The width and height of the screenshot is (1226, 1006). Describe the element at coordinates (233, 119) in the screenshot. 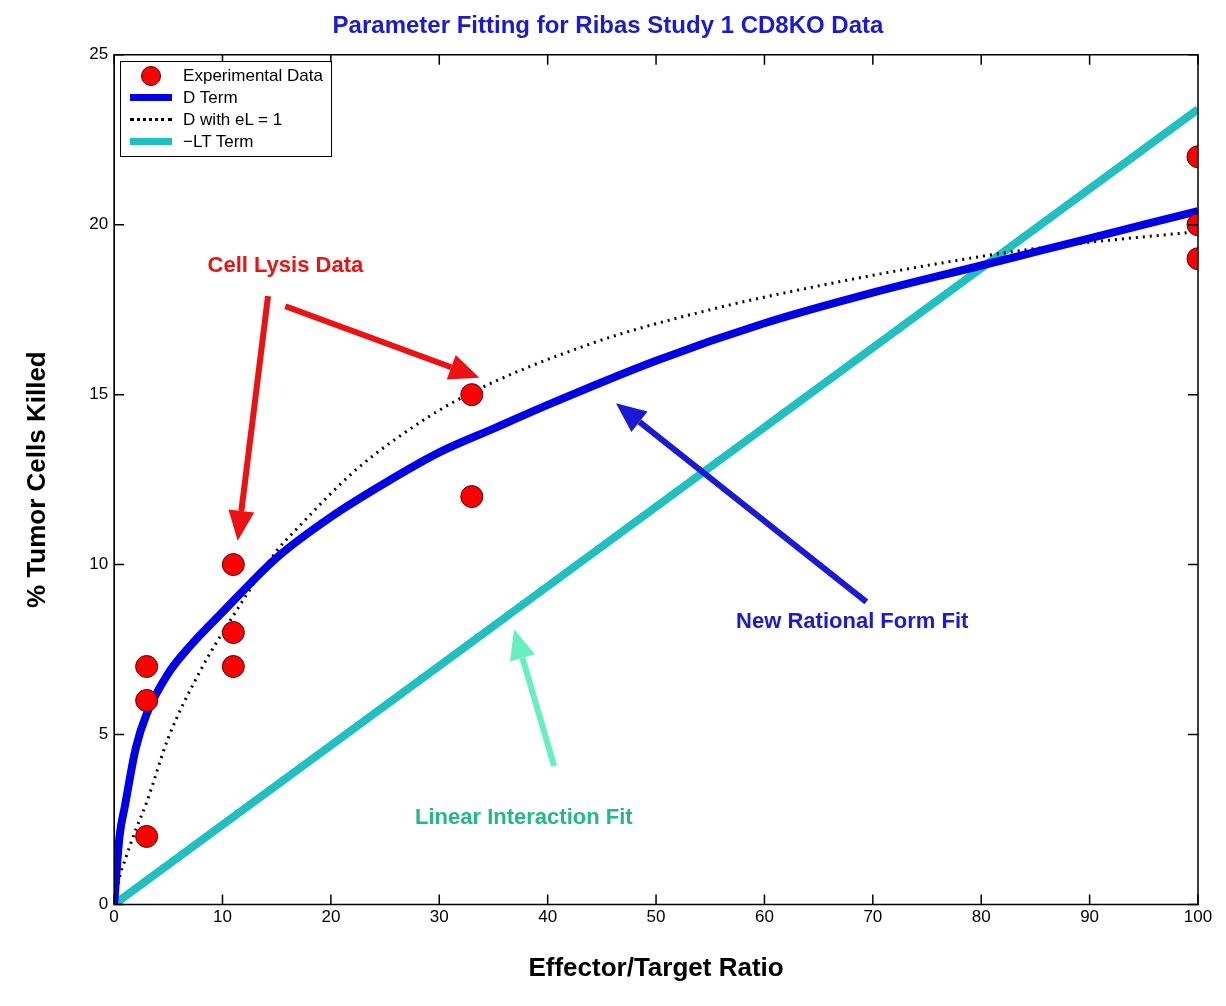

I see `legend-label: D with eL = 1` at that location.